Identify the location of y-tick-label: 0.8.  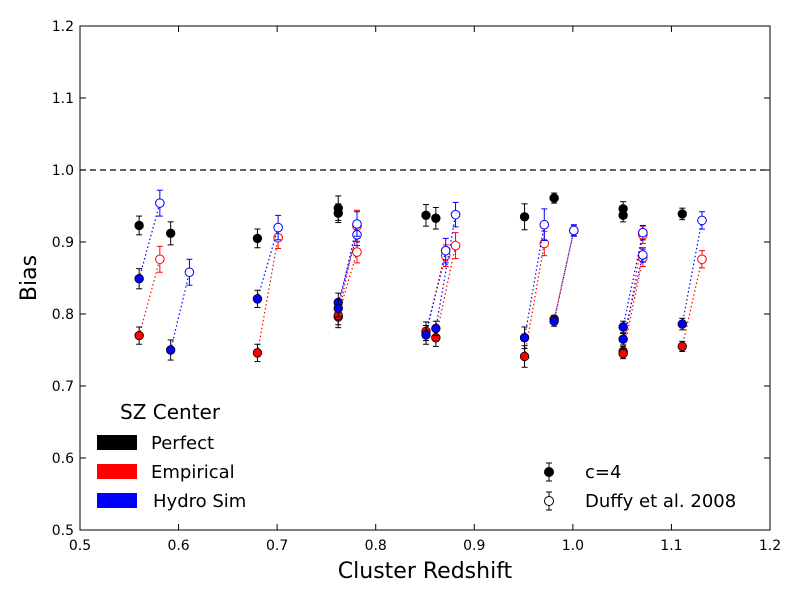
(63, 315).